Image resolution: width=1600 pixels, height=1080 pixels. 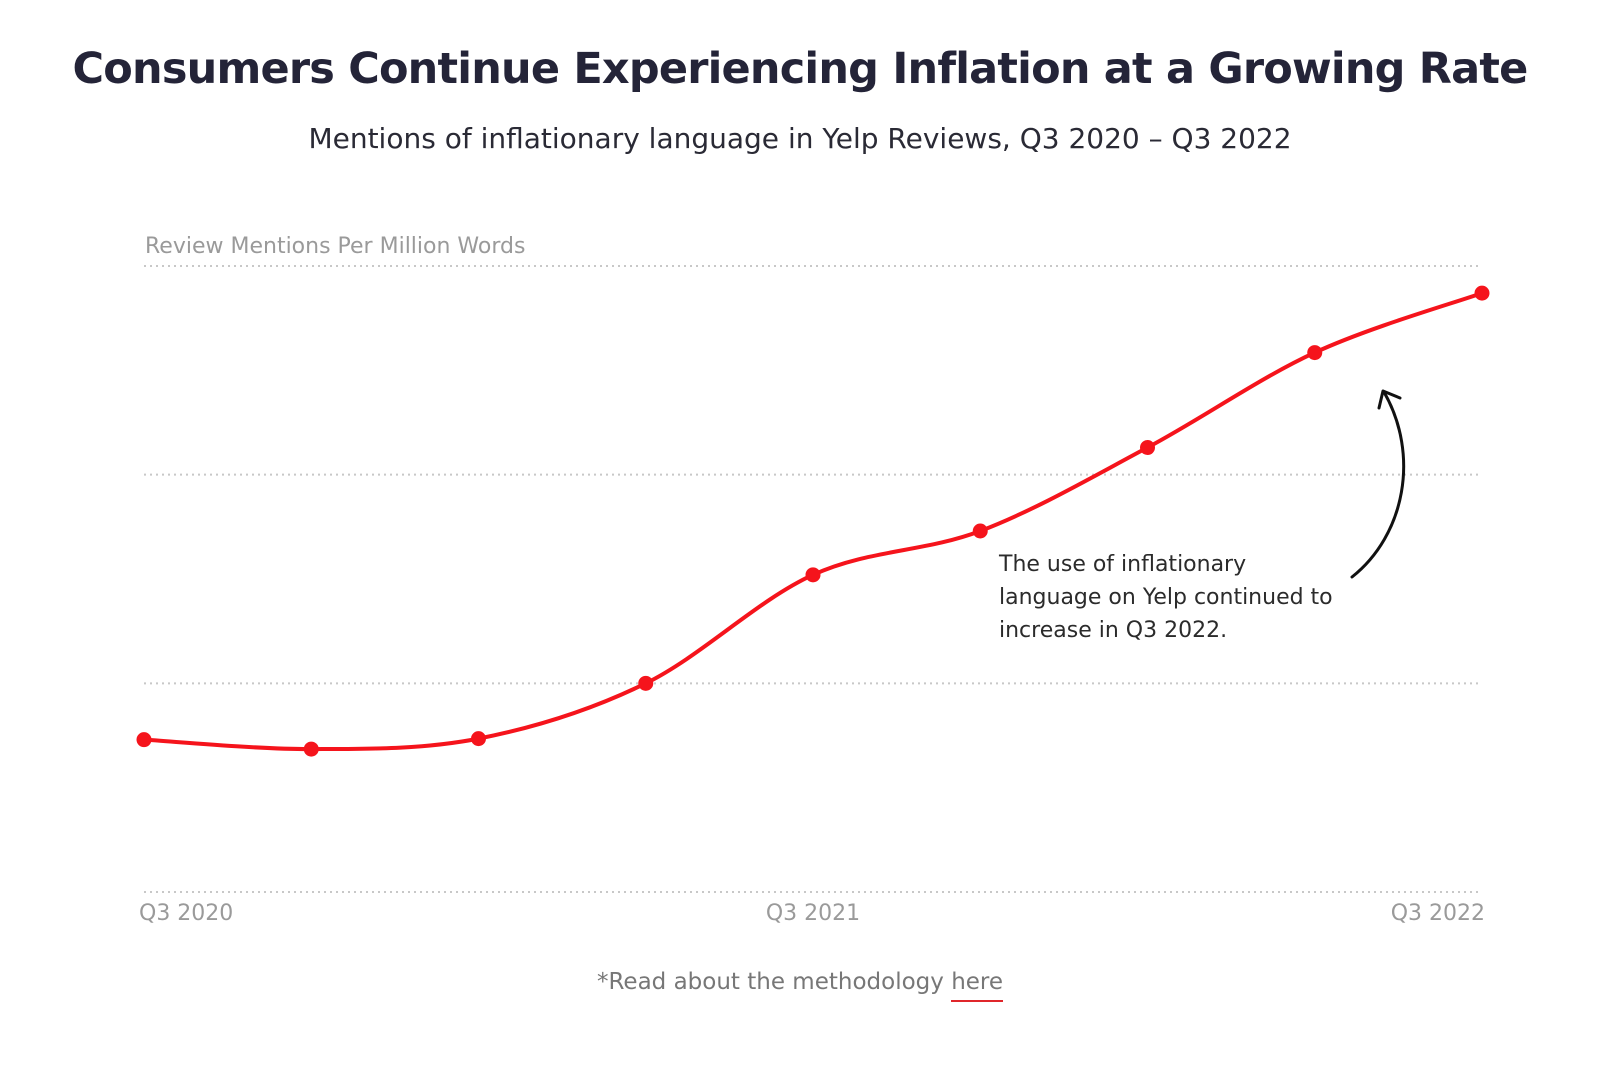 What do you see at coordinates (977, 985) in the screenshot?
I see `methodology-link: here` at bounding box center [977, 985].